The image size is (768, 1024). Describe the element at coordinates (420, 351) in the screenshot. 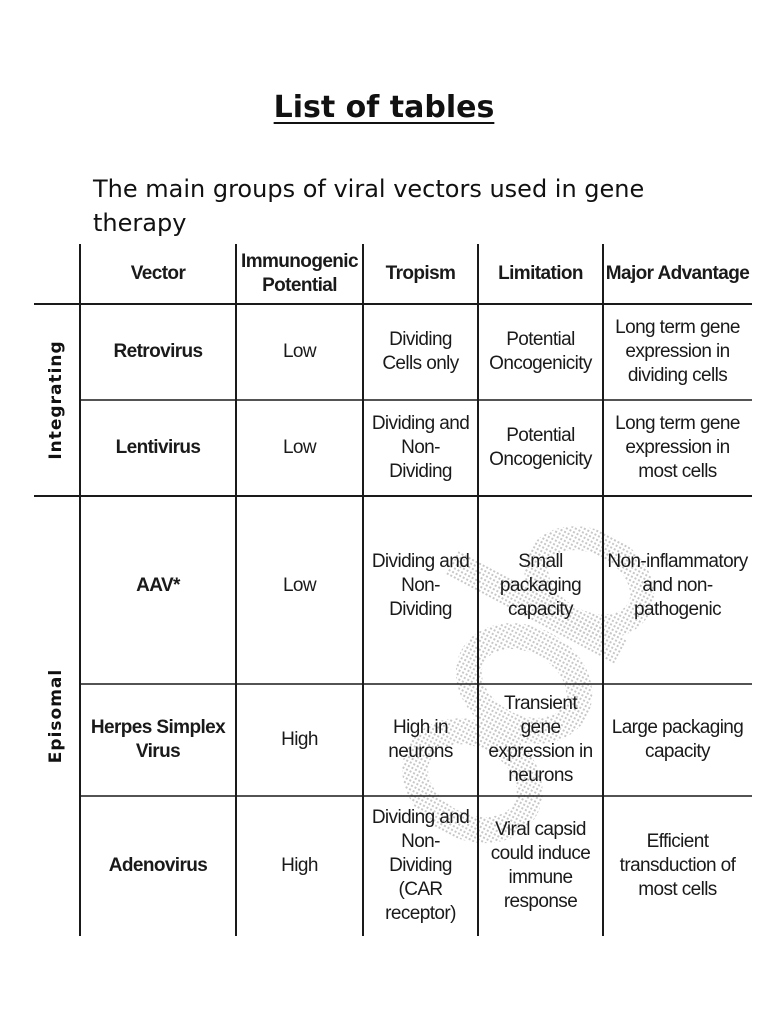

I see `row-retrovirus-tropism: Dividing Cells only` at that location.